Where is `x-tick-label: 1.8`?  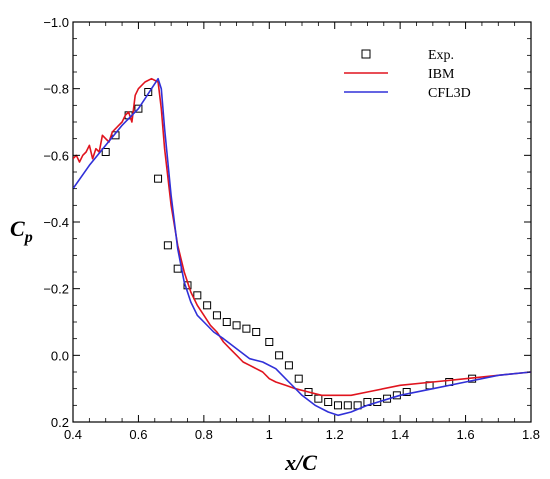 x-tick-label: 1.8 is located at coordinates (531, 434).